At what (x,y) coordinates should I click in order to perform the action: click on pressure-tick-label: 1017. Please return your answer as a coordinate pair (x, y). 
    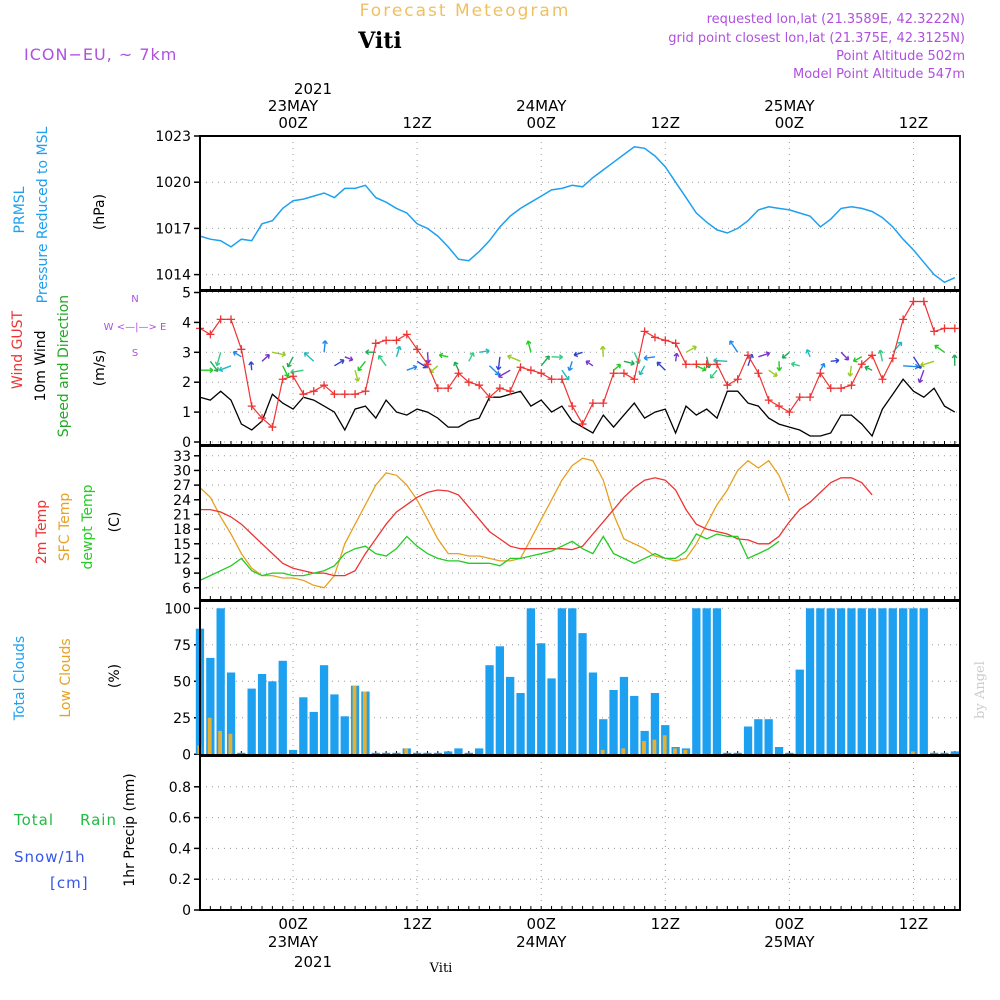
    Looking at the image, I should click on (173, 229).